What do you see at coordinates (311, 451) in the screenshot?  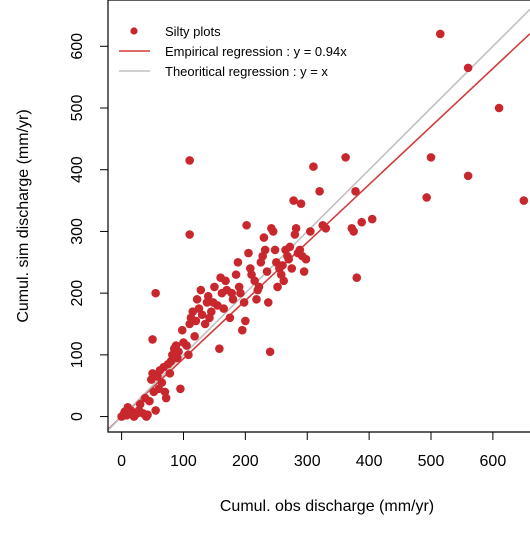 I see `x-axis-ticks: 0 100 200 300 400 500 600` at bounding box center [311, 451].